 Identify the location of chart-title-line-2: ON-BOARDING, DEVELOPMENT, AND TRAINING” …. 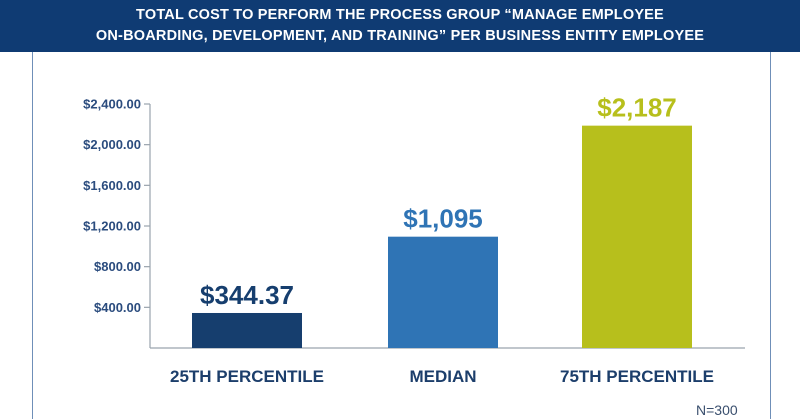
(400, 36).